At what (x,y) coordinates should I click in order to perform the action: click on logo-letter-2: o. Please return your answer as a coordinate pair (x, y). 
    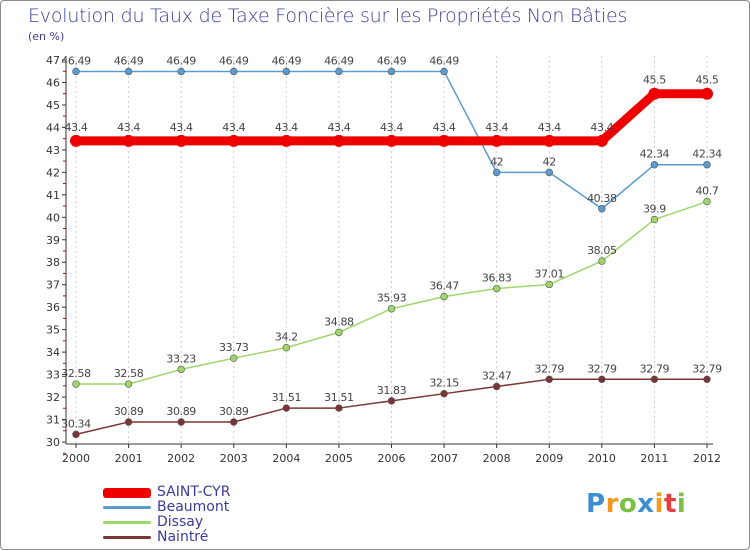
    Looking at the image, I should click on (628, 504).